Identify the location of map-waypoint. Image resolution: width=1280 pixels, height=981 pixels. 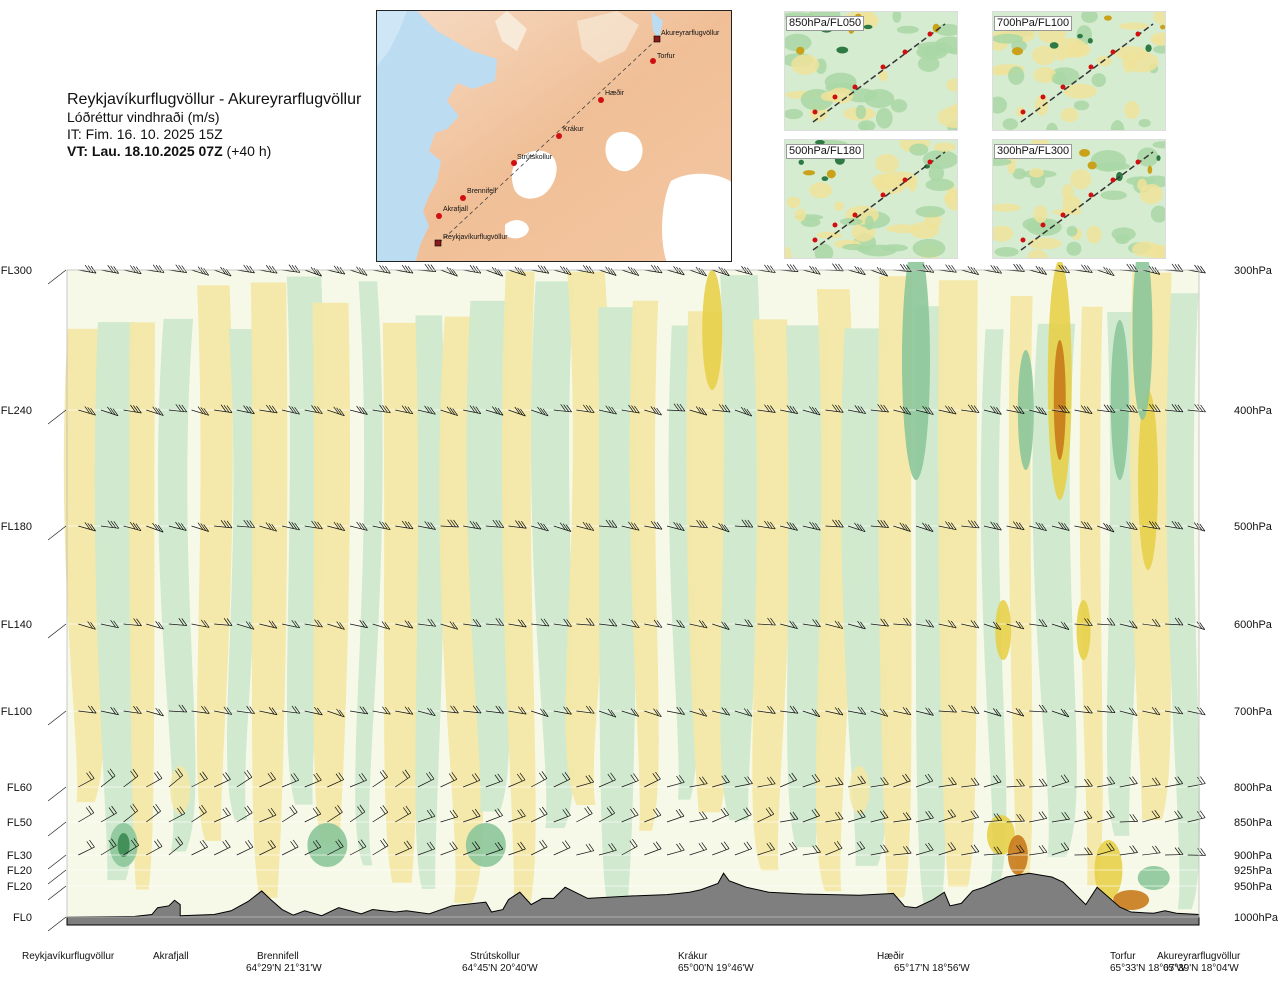
(1043, 97).